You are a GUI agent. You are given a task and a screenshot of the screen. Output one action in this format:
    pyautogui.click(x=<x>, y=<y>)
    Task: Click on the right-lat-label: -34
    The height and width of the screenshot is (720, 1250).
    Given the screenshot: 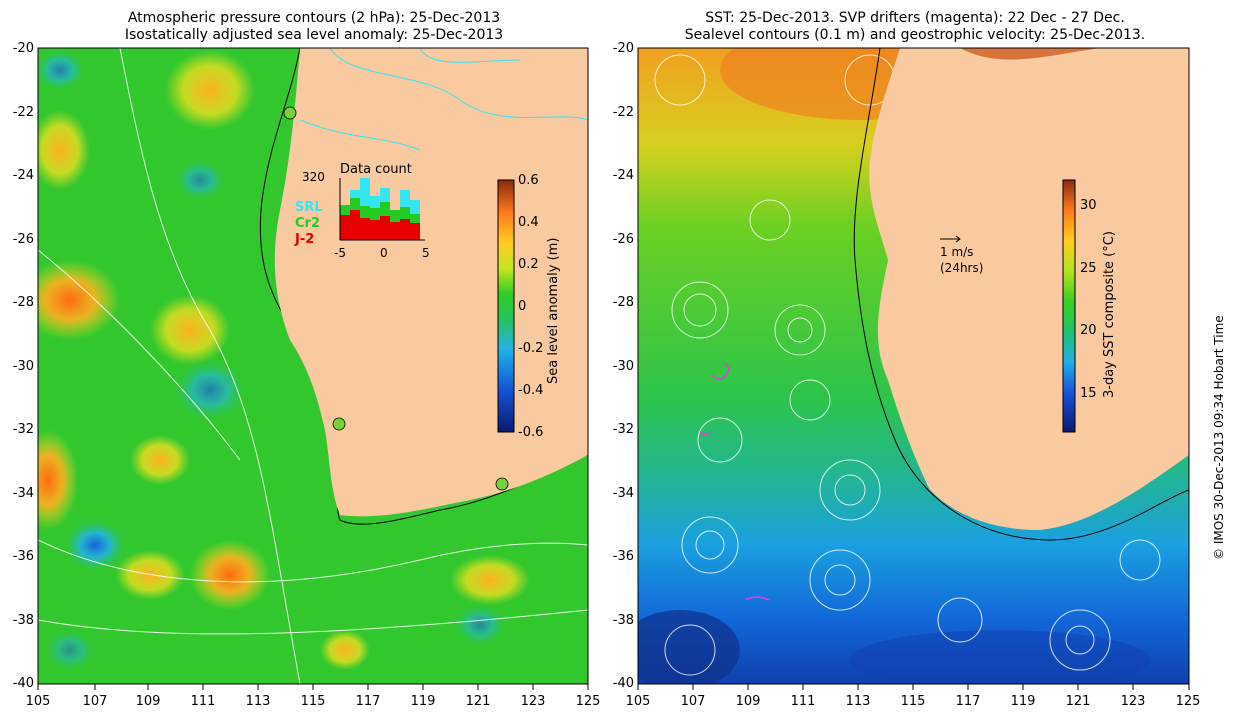 What is the action you would take?
    pyautogui.click(x=623, y=493)
    